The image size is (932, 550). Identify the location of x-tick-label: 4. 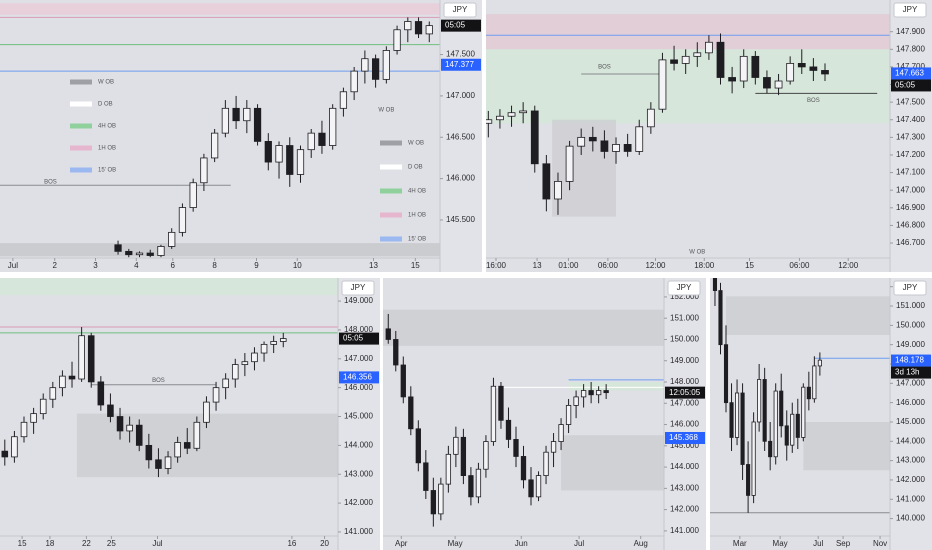
(136, 265).